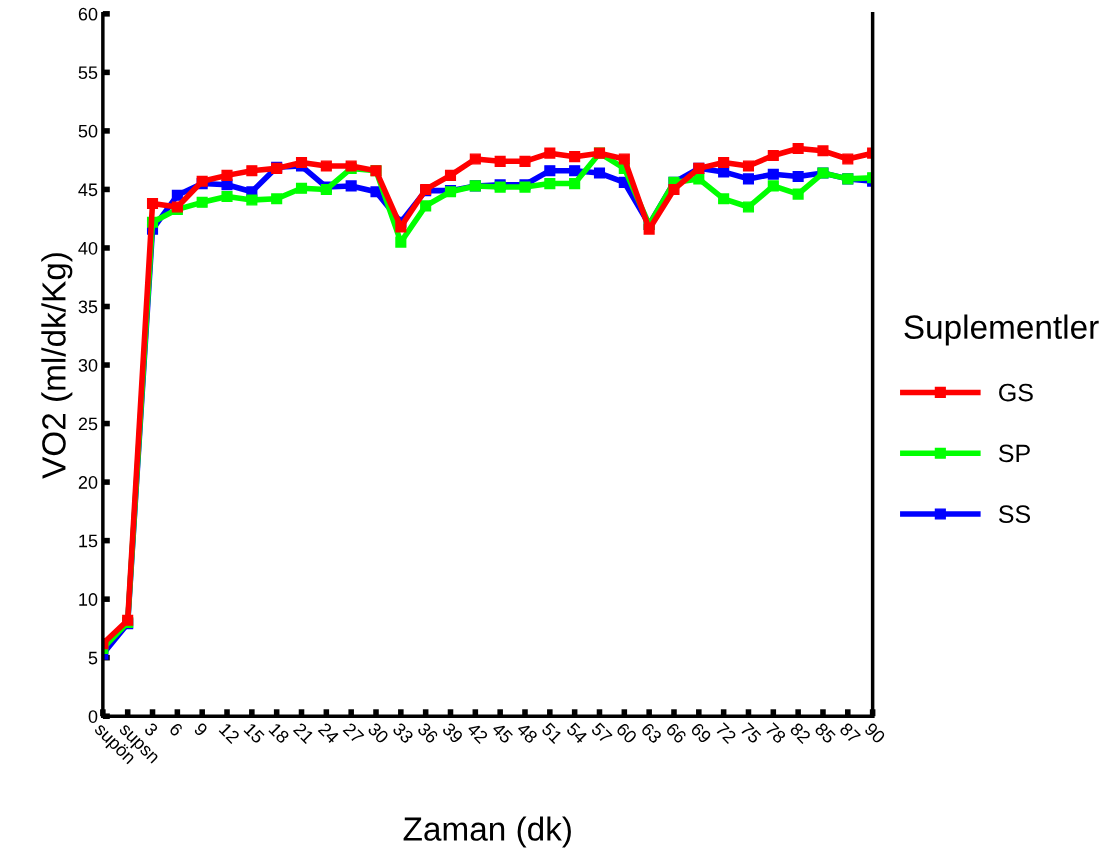 This screenshot has height=865, width=1106. Describe the element at coordinates (1016, 392) in the screenshot. I see `legend-label: GS` at that location.